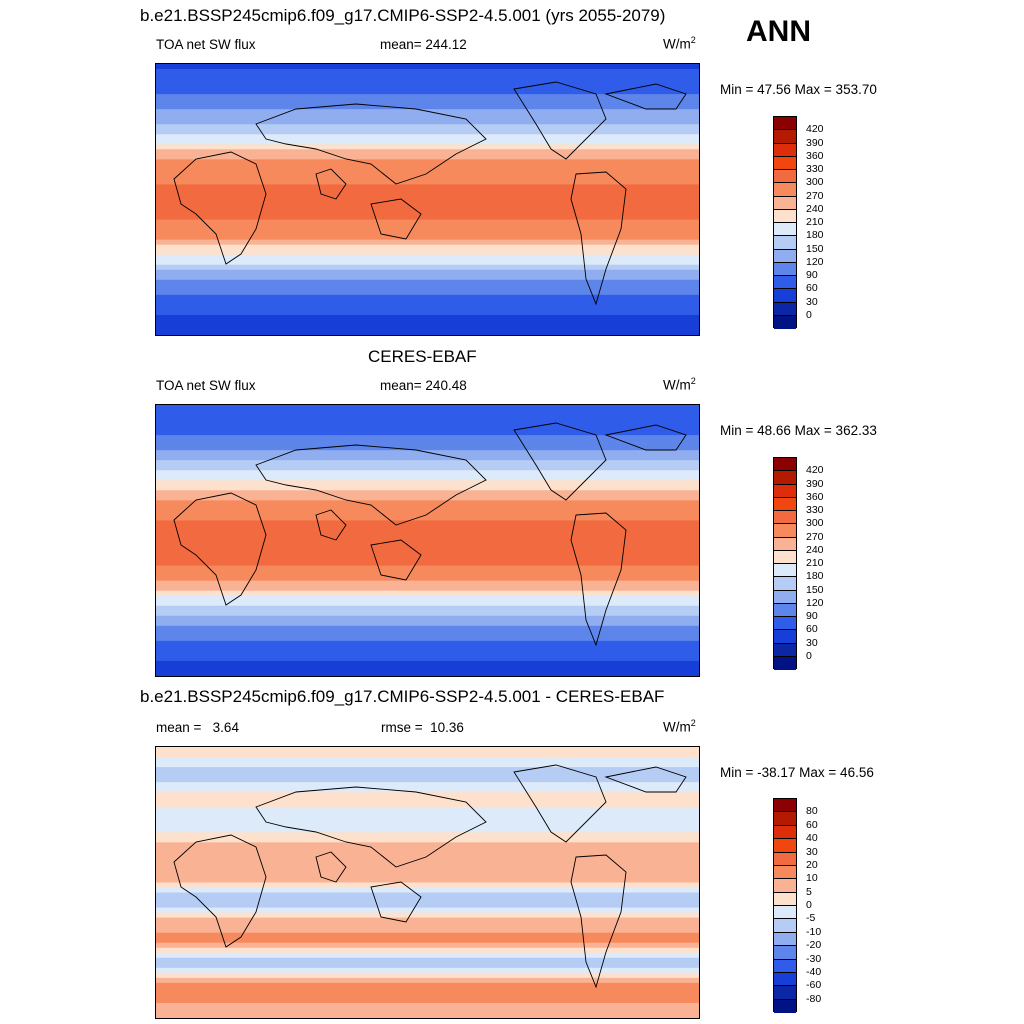 The height and width of the screenshot is (1024, 1024). I want to click on colorbar-tick-label: 360, so click(815, 496).